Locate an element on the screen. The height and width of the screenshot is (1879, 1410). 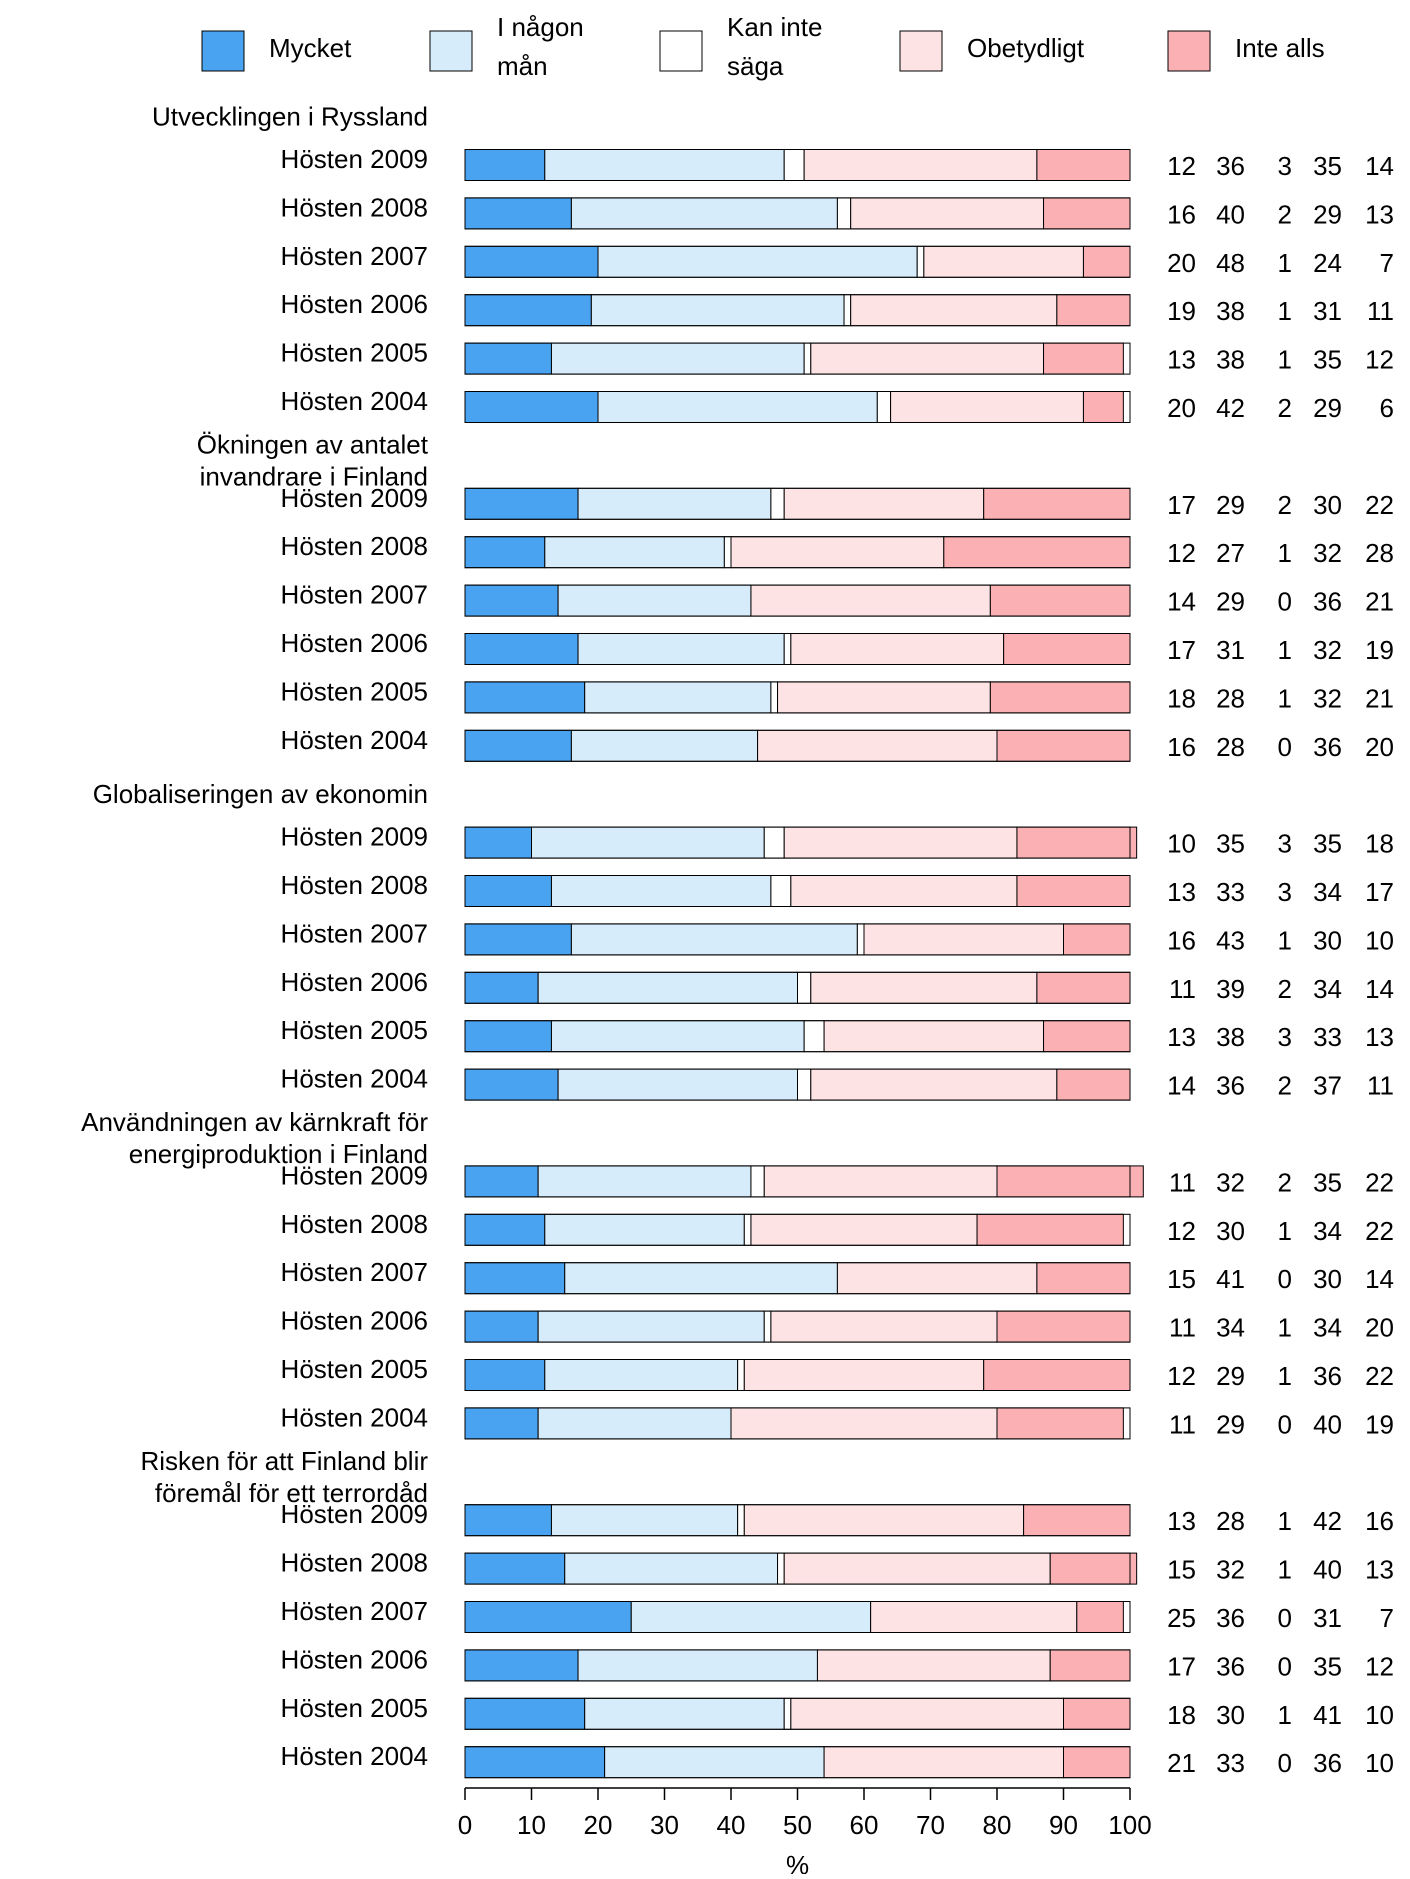
value-label: 3 is located at coordinates (1285, 1037).